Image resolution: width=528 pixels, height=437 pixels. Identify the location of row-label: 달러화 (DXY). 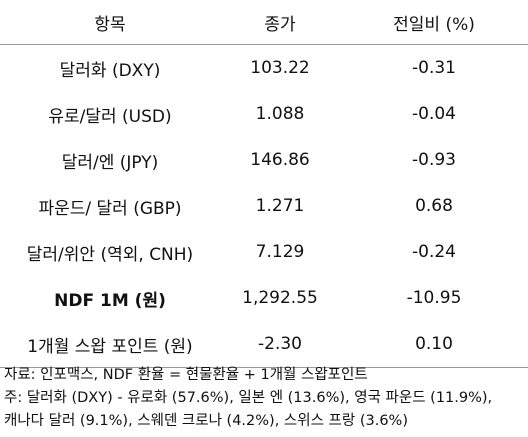
(110, 70).